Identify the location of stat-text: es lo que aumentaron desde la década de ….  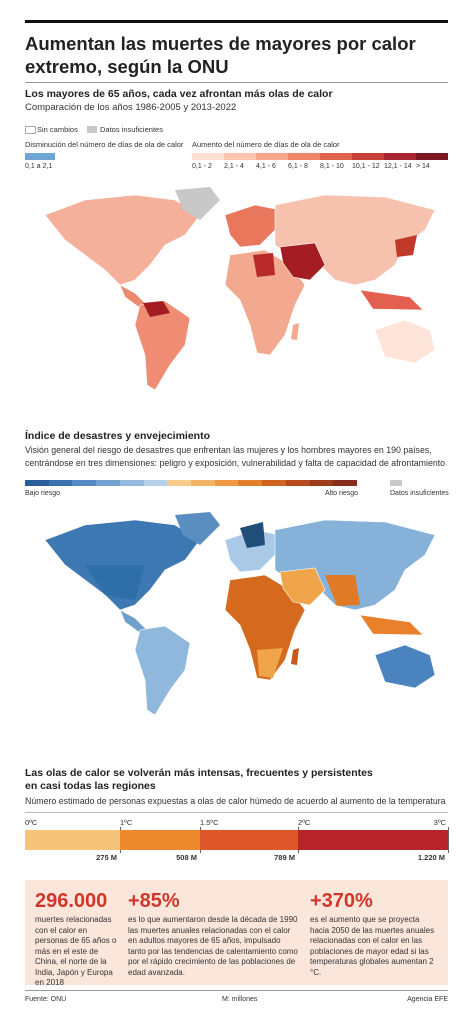
(213, 946).